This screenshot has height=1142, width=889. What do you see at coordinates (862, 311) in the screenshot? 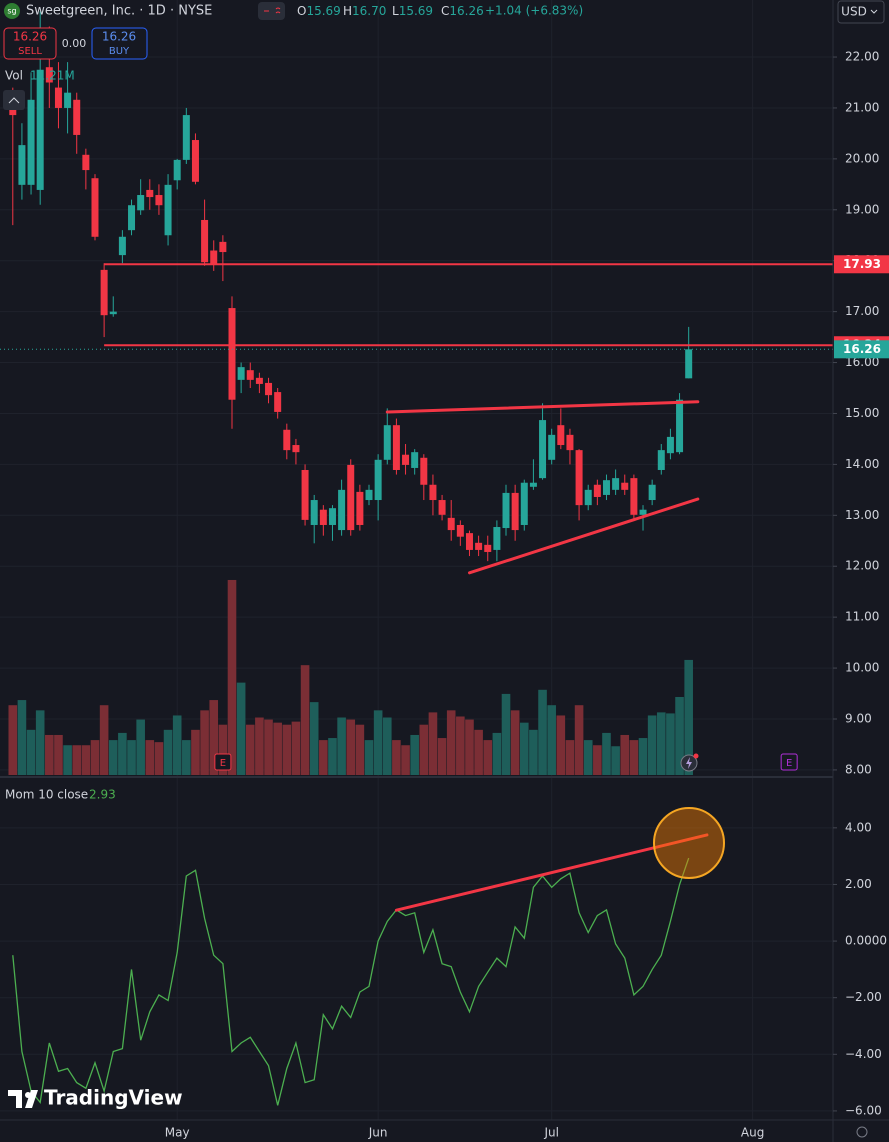
I see `y-tick-label: 17.00` at bounding box center [862, 311].